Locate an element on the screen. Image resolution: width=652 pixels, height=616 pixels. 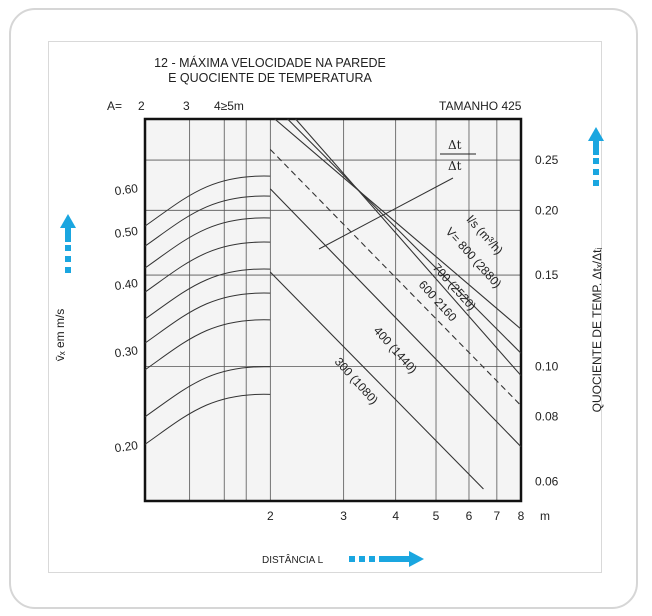
x-axis-label: DISTÂNCIA L is located at coordinates (293, 559).